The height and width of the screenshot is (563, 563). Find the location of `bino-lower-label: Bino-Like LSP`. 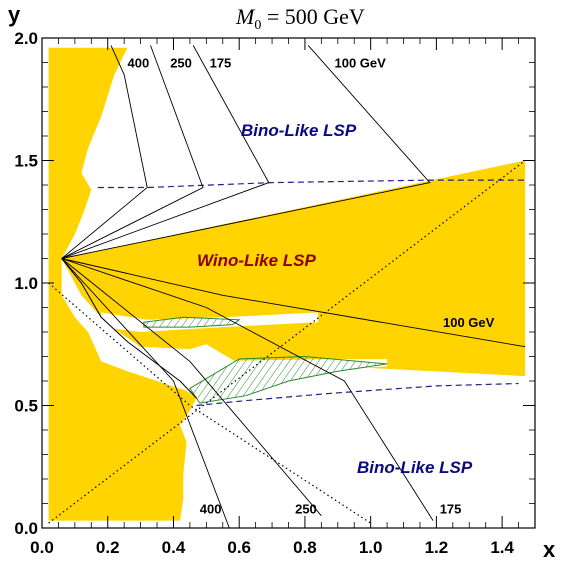

bino-lower-label: Bino-Like LSP is located at coordinates (415, 467).